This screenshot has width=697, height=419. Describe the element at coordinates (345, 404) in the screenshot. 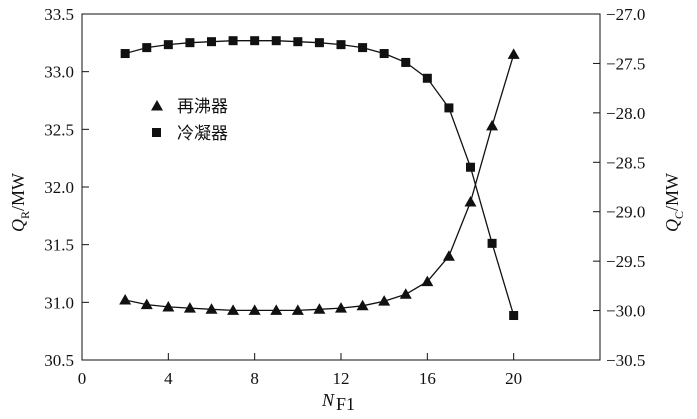

I see `x-axis-label-sub: F1` at that location.